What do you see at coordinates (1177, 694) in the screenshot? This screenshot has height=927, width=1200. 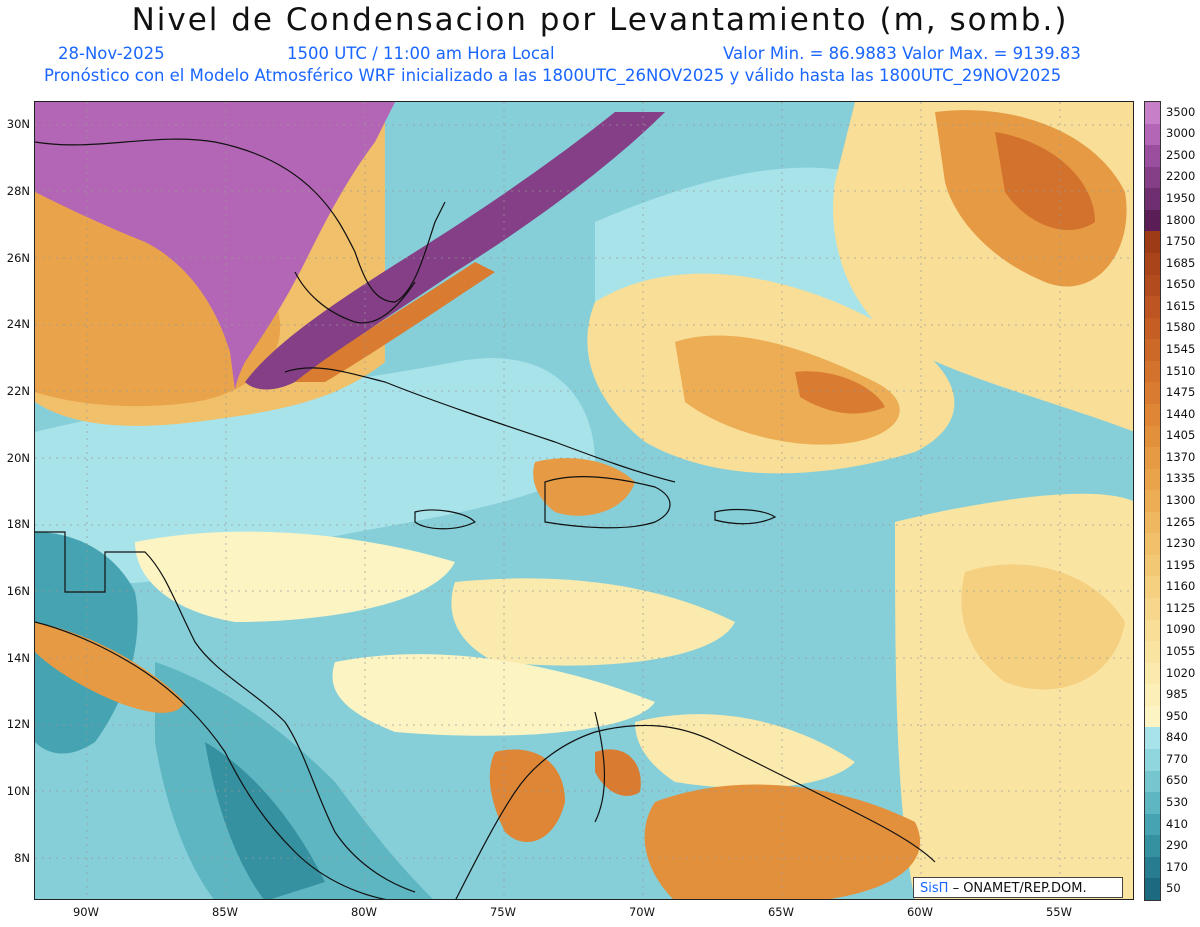 I see `legend-label: 985` at bounding box center [1177, 694].